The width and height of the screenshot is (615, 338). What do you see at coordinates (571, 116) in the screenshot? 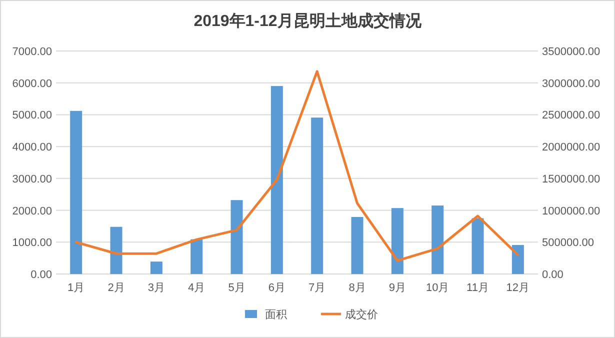
I see `y2-tick-label: 2500000.00` at bounding box center [571, 116].